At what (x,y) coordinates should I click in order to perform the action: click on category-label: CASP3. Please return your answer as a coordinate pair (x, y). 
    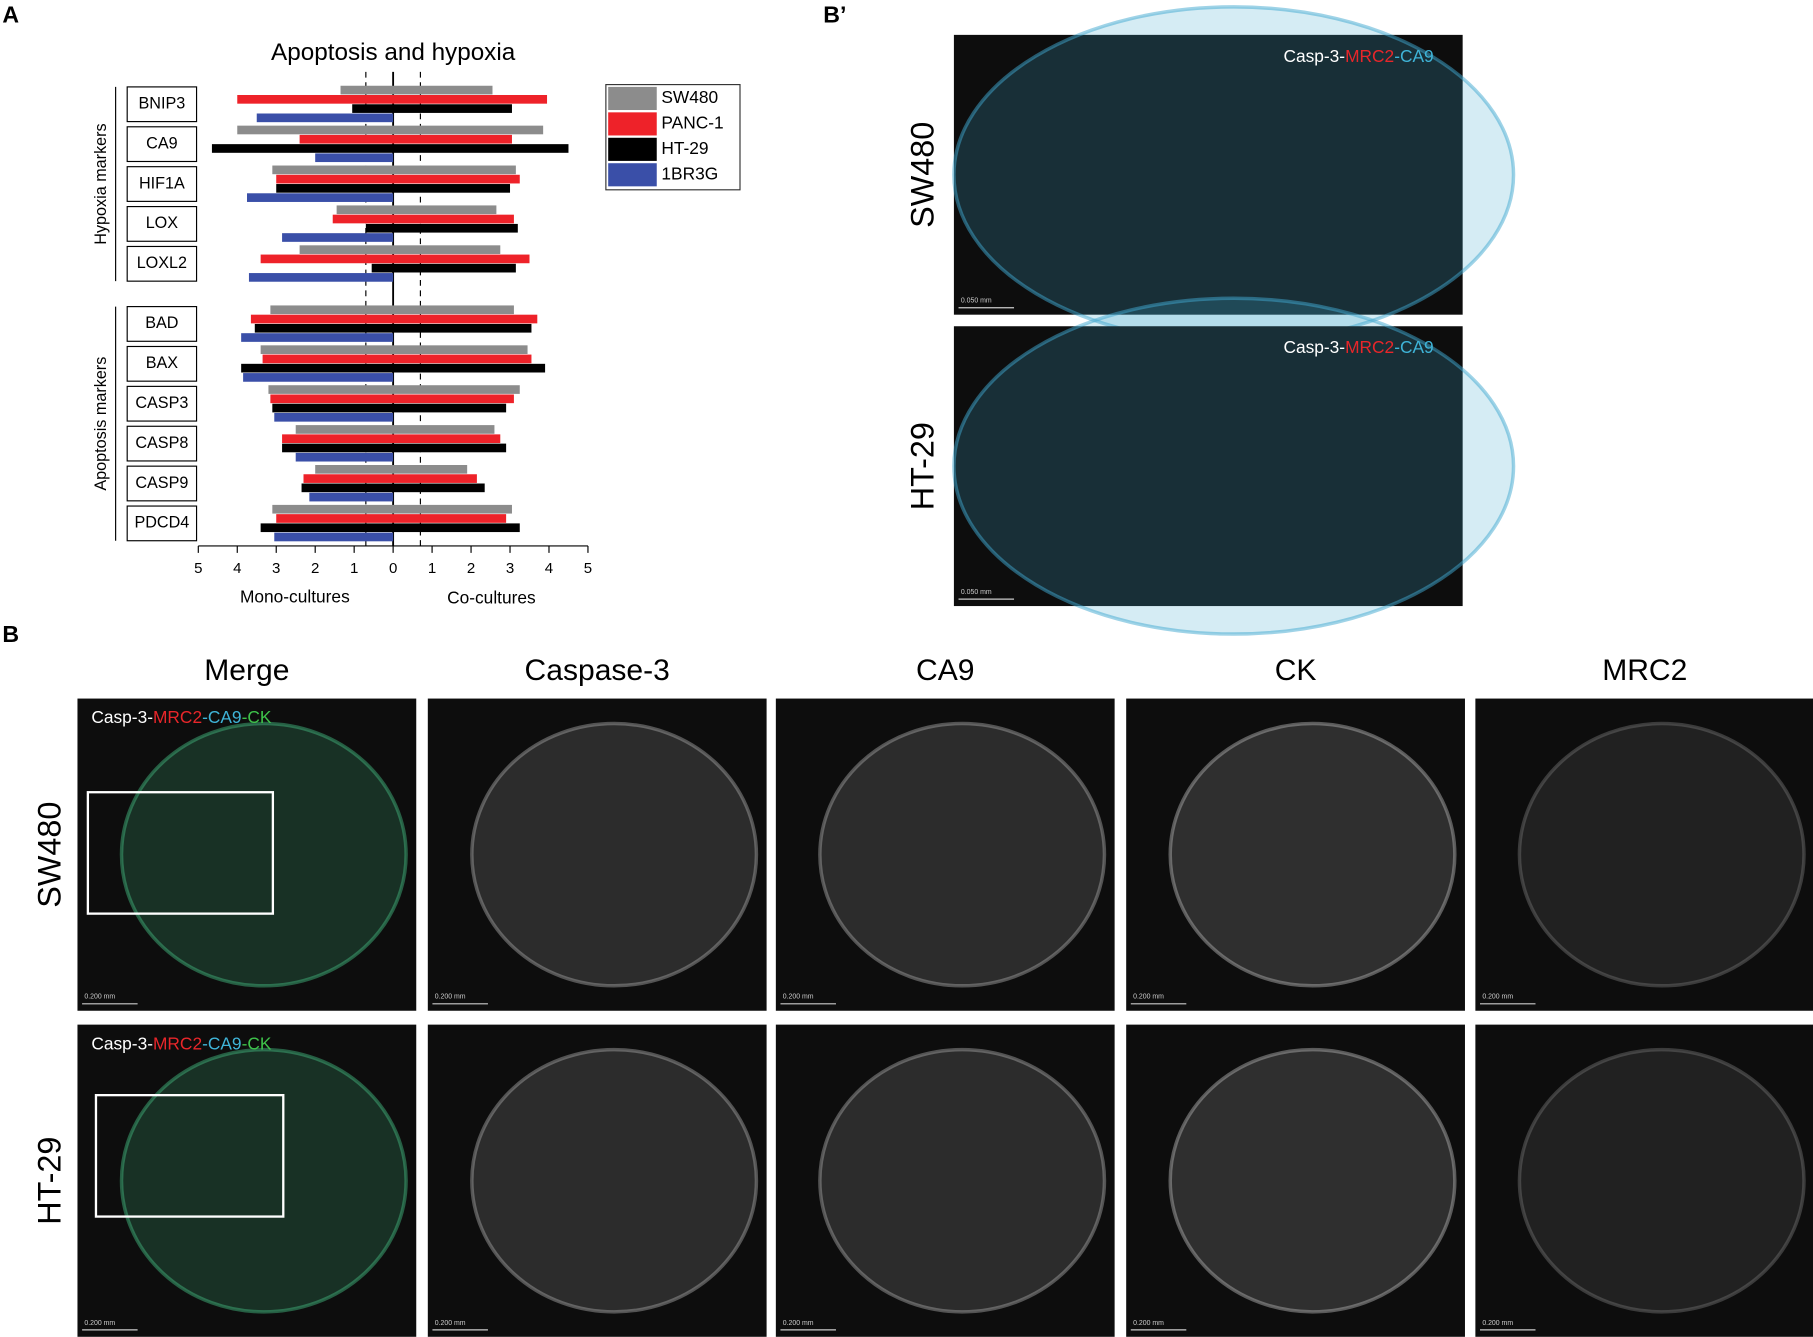
    Looking at the image, I should click on (161, 403).